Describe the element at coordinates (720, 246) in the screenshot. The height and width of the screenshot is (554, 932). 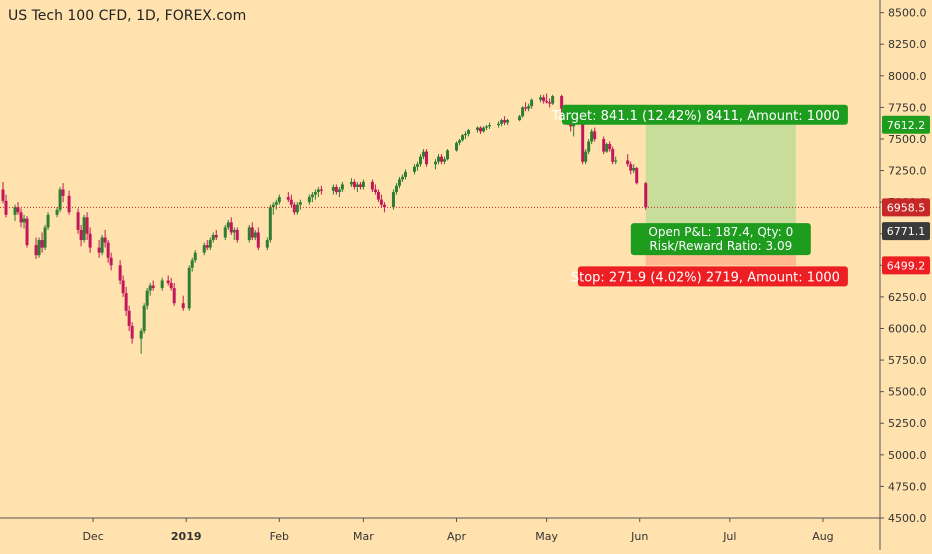
I see `risk-reward-text: Risk/Reward Ratio: 3.09` at that location.